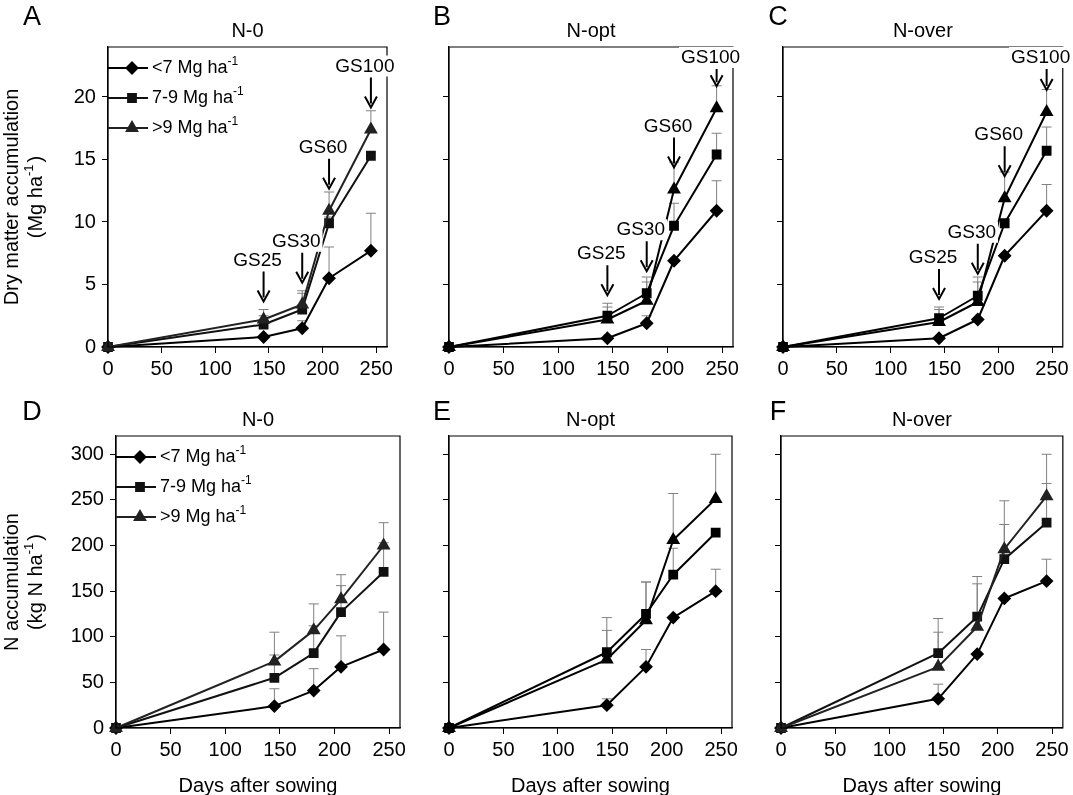 The height and width of the screenshot is (795, 1073). What do you see at coordinates (92, 680) in the screenshot?
I see `y-tick-label: 50` at bounding box center [92, 680].